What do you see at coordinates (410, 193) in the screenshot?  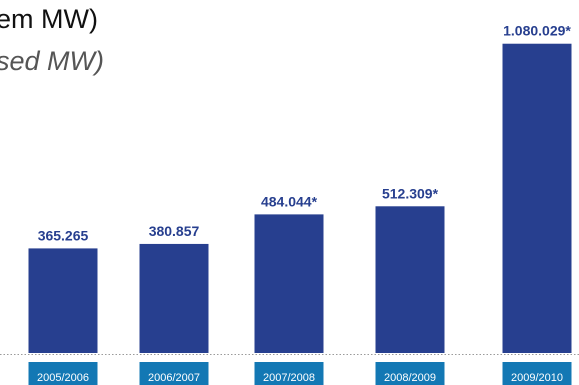 I see `value-label-2008-2009: 512.309*` at bounding box center [410, 193].